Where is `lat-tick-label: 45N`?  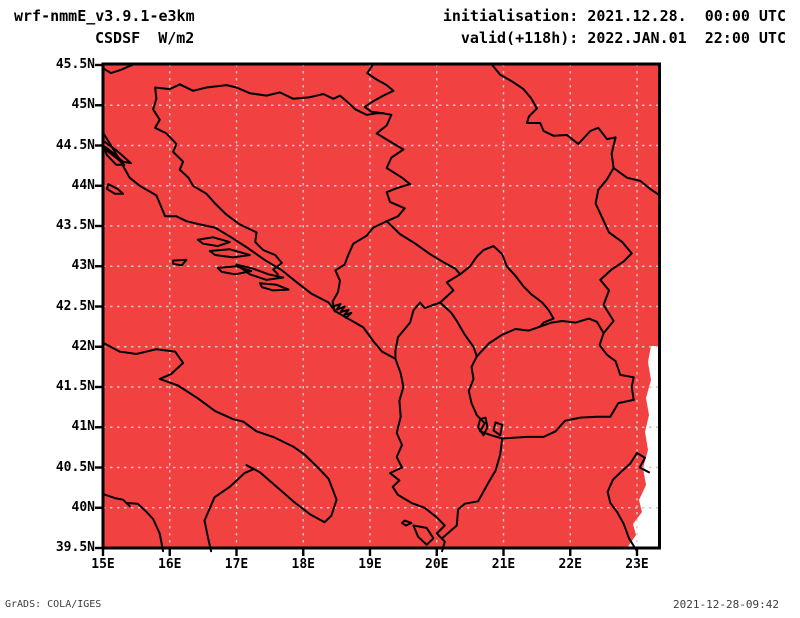 lat-tick-label: 45N is located at coordinates (83, 105).